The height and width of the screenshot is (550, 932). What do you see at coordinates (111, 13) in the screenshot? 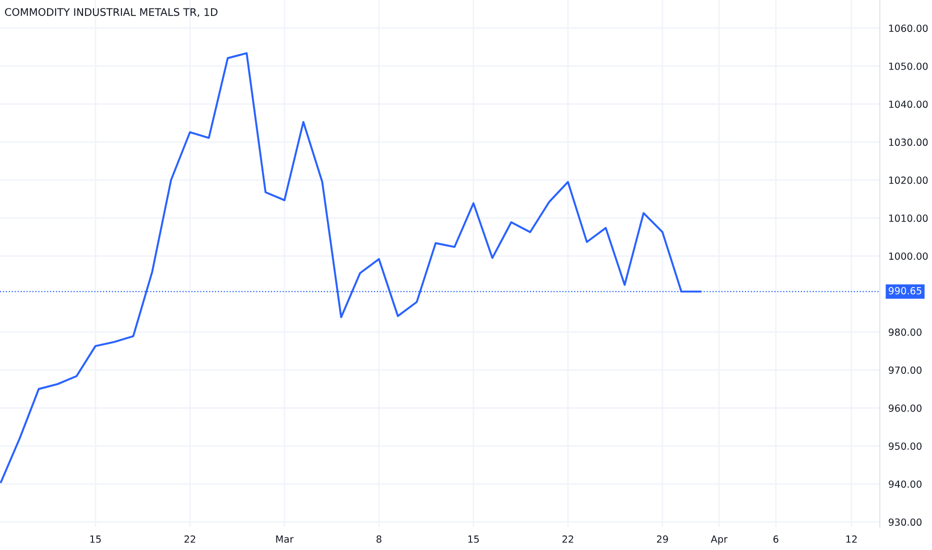
I see `text: COMMODITY INDUSTRIAL METALS TR, 1D` at bounding box center [111, 13].